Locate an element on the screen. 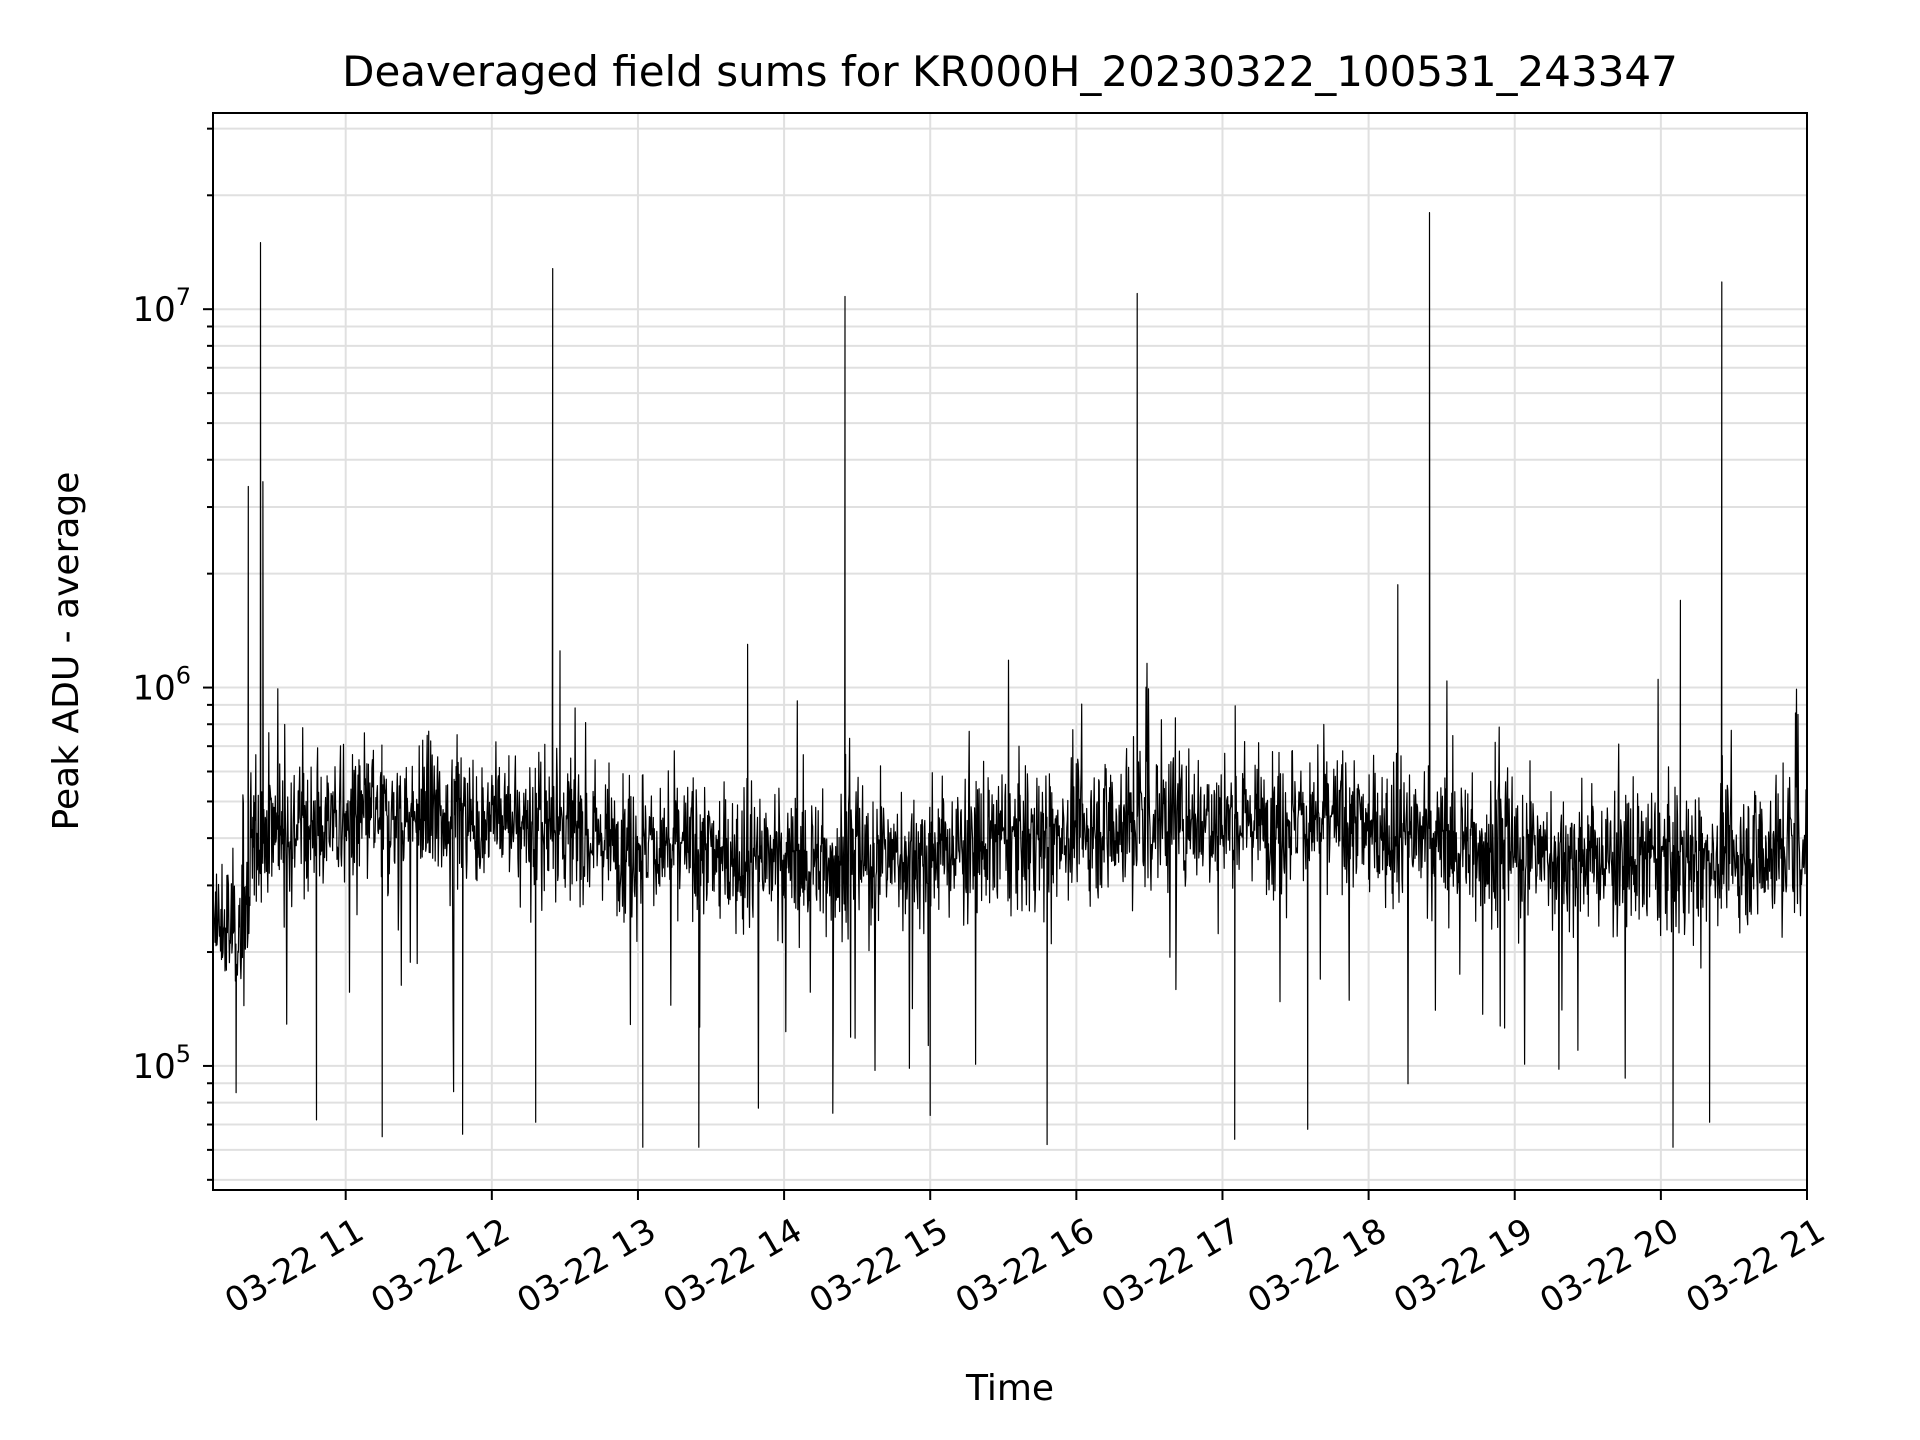 This screenshot has width=1920, height=1440. x-axis-label: Time is located at coordinates (1009, 1388).